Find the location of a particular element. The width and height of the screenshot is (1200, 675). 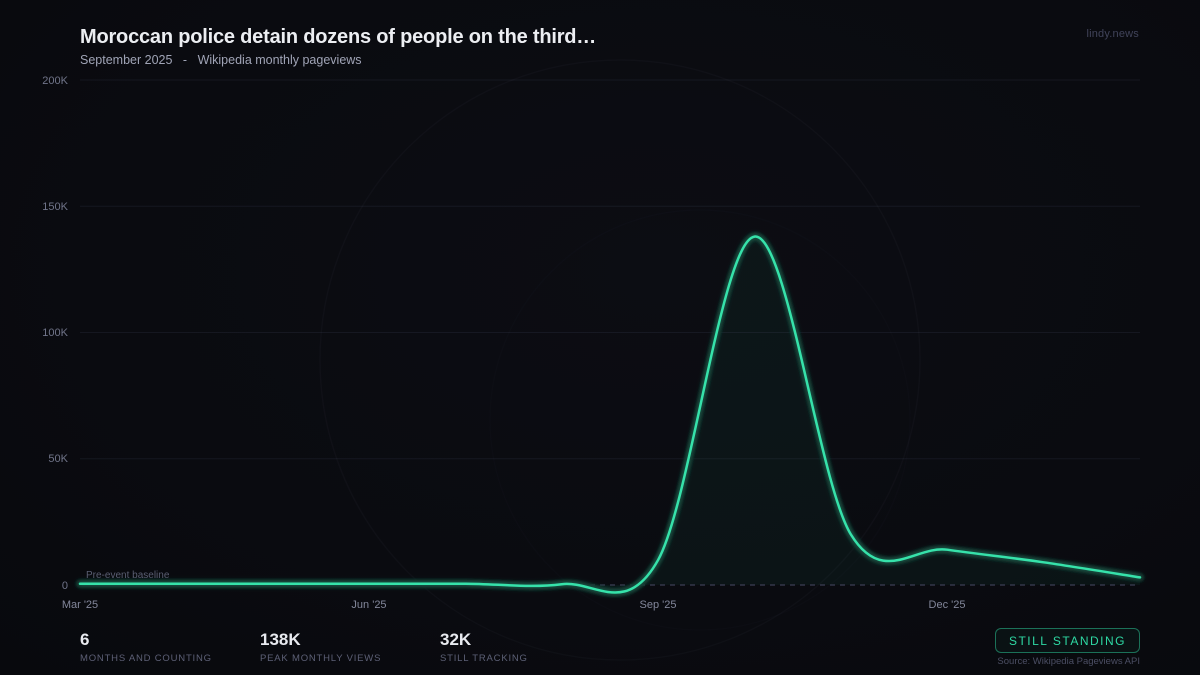

x-axis-labels: Mar '25 Jun '25 Sep '25 Dec '25 is located at coordinates (514, 605).